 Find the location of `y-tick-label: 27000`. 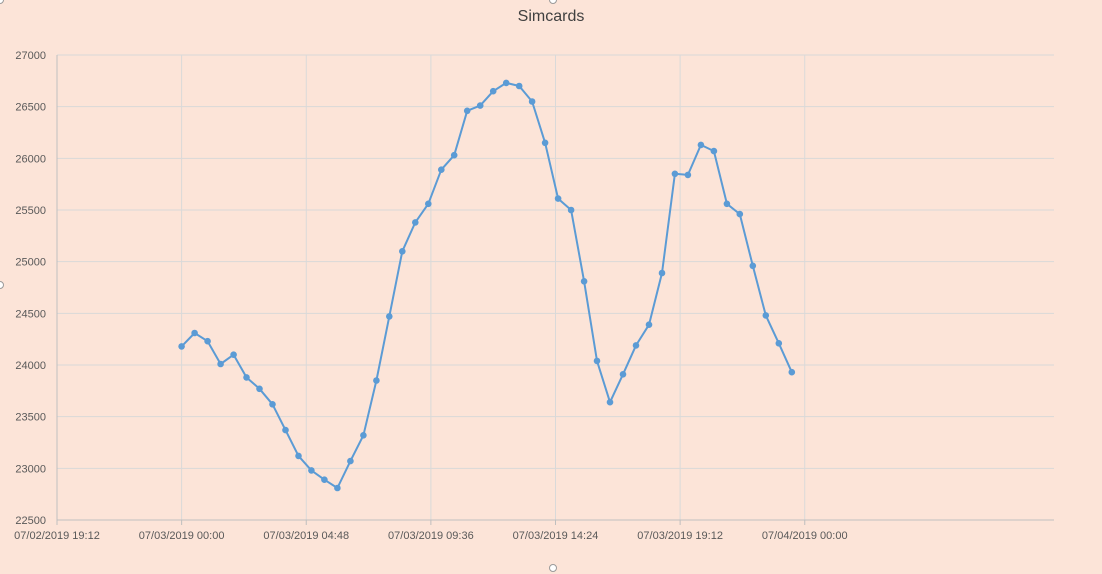

y-tick-label: 27000 is located at coordinates (30, 56).